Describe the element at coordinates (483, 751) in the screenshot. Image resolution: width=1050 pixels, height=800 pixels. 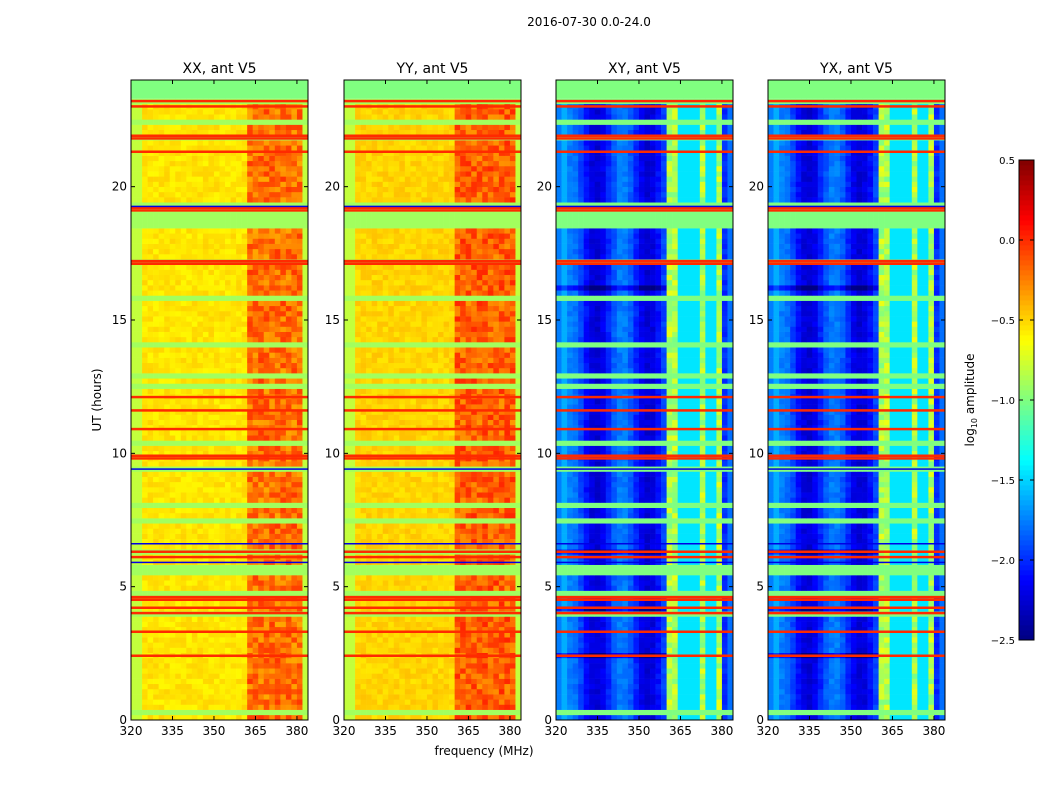
I see `x-axis-label: frequency (MHz)` at that location.